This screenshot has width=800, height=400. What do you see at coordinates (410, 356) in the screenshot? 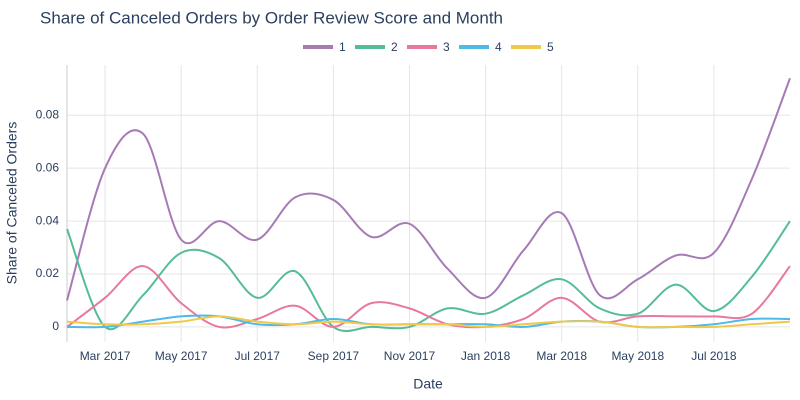
I see `x-tick-label: Nov 2017` at bounding box center [410, 356].